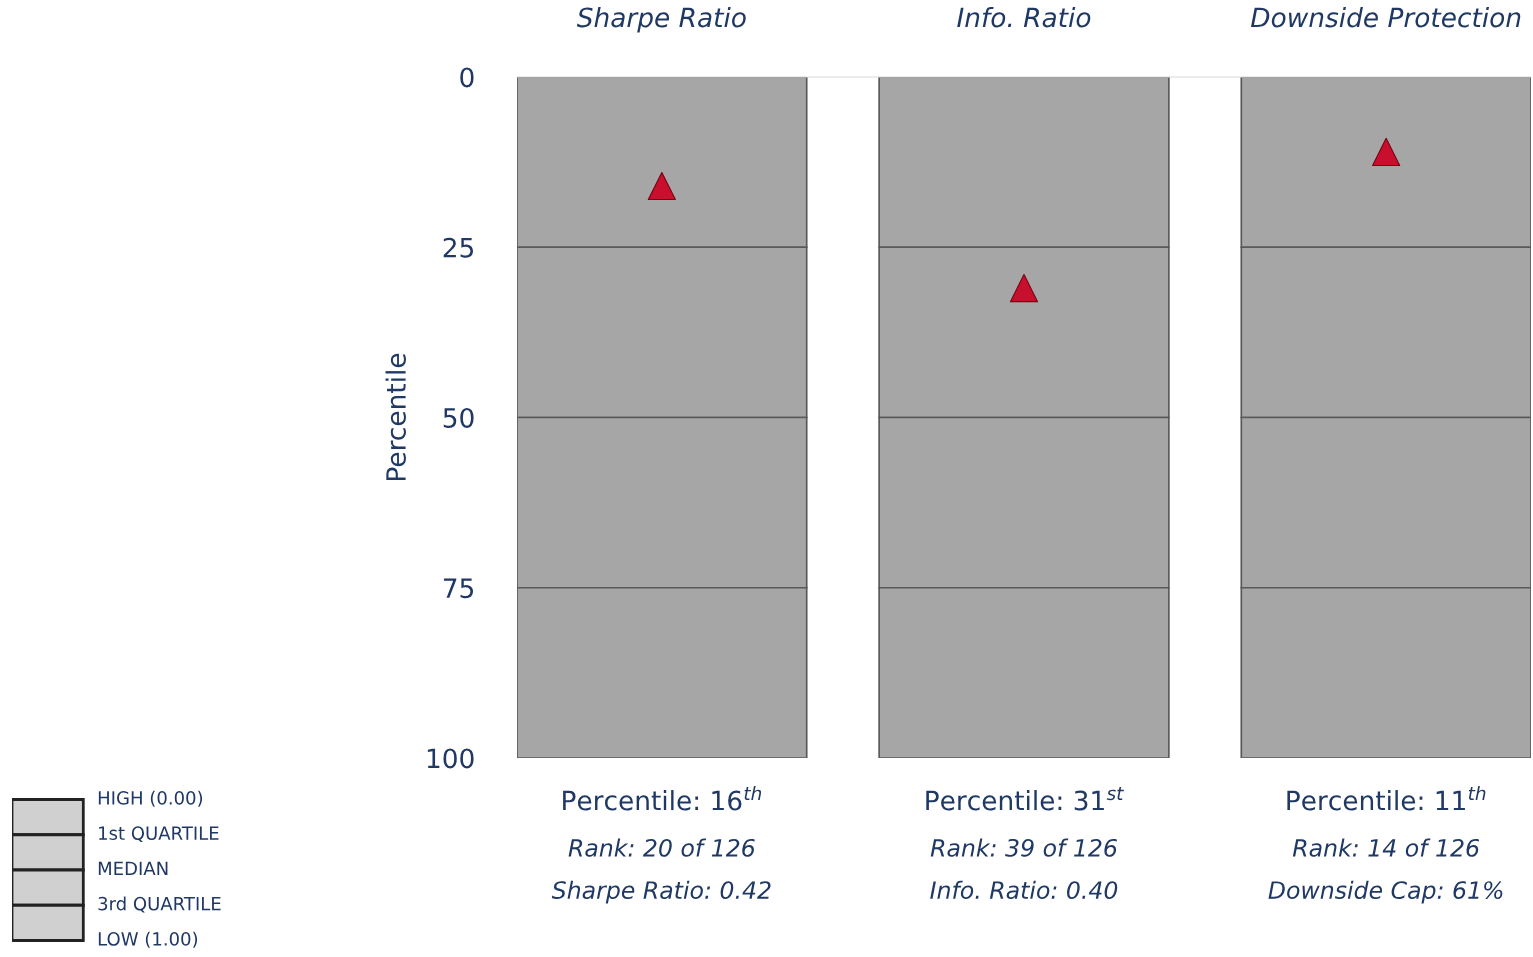 This screenshot has width=1533, height=957. I want to click on text: MEDIAN, so click(133, 868).